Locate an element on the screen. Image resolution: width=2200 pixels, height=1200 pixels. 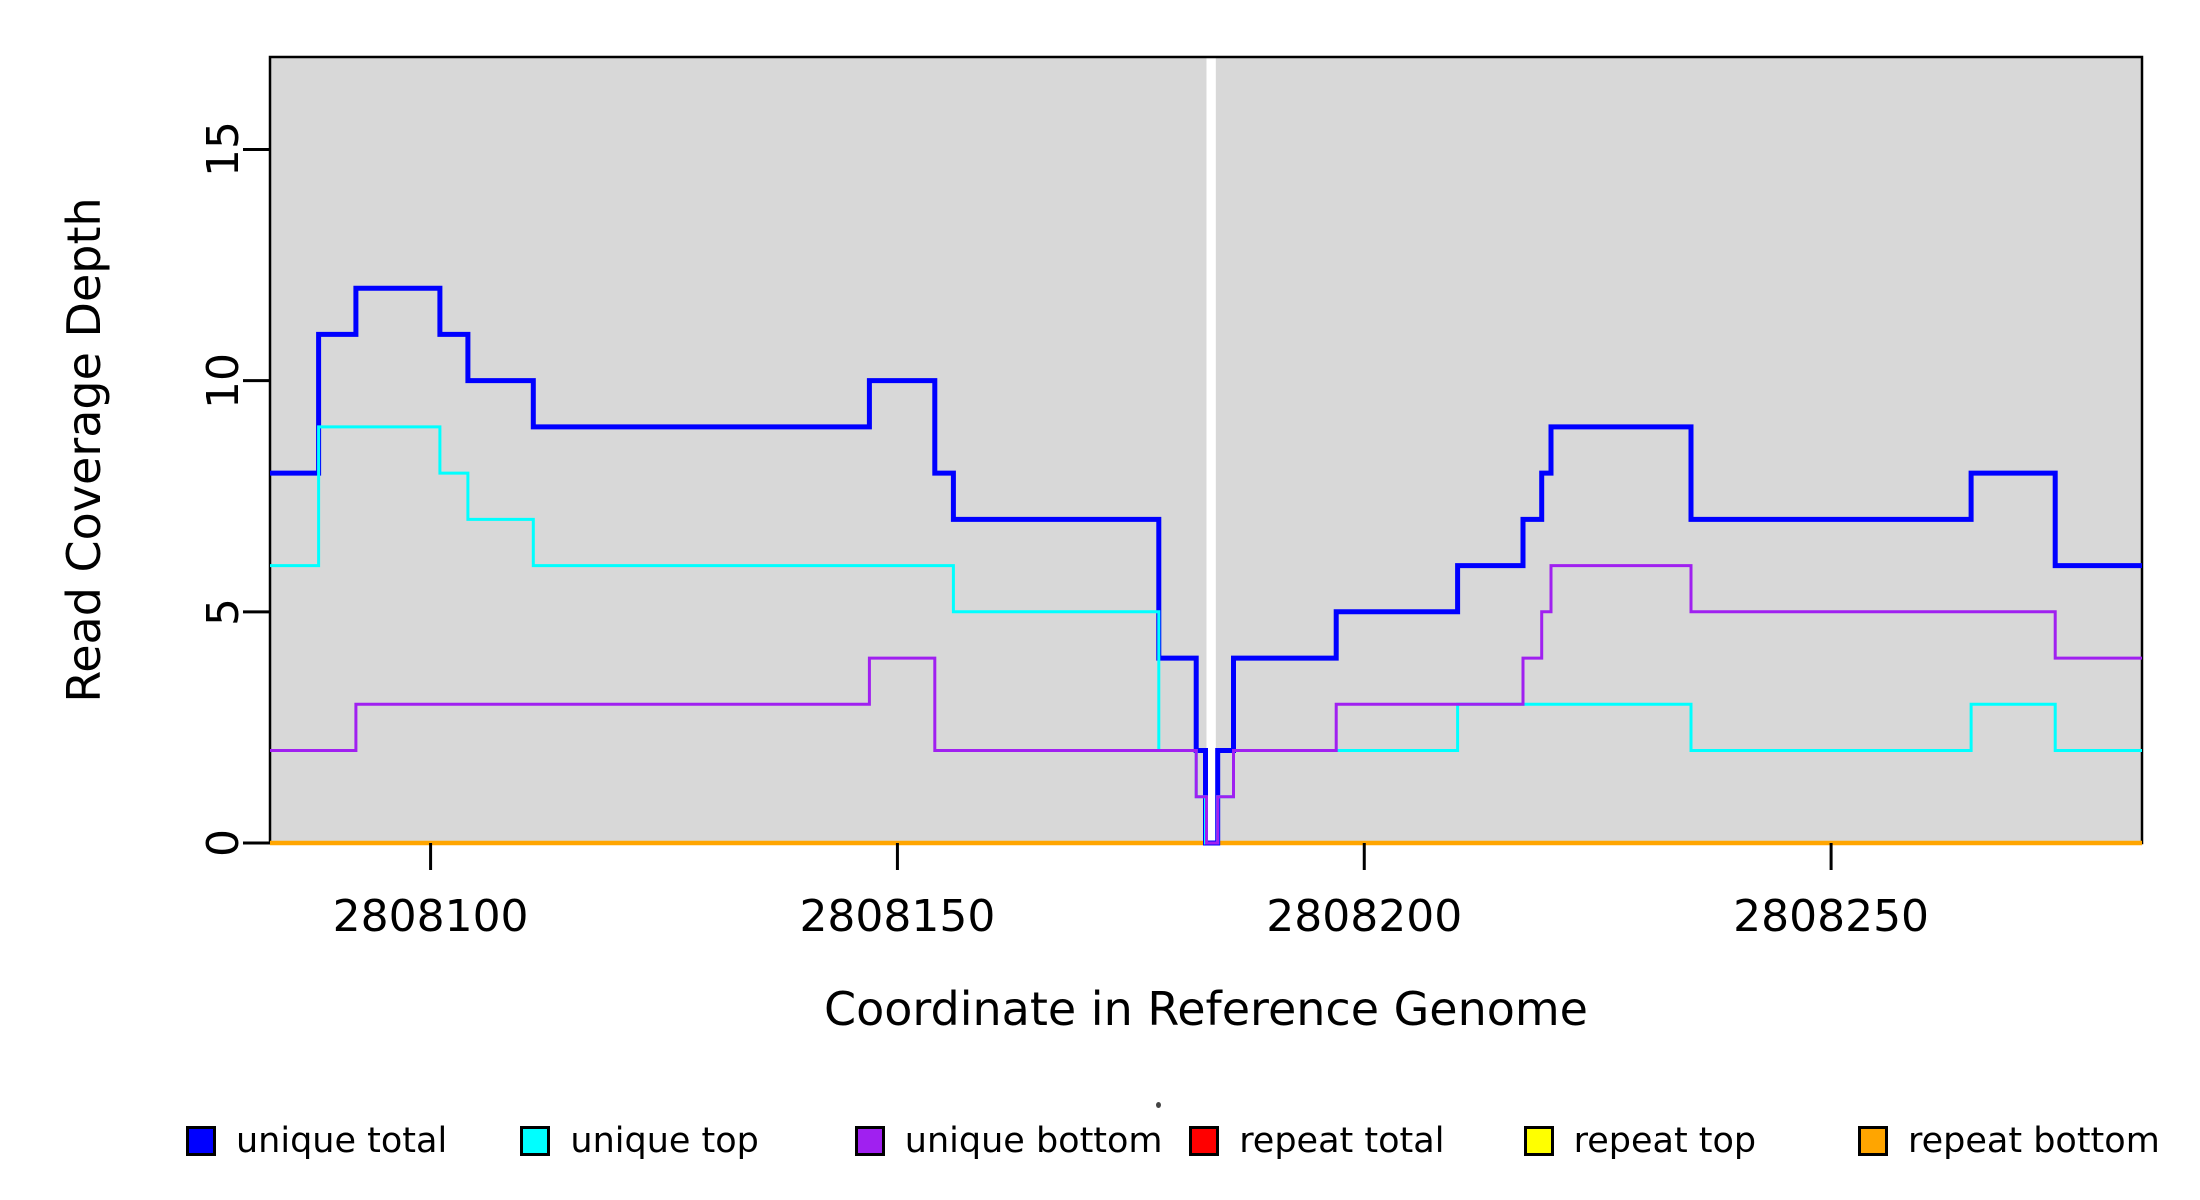
legend-item-repeat-bottom: repeat bottom is located at coordinates (2009, 1141).